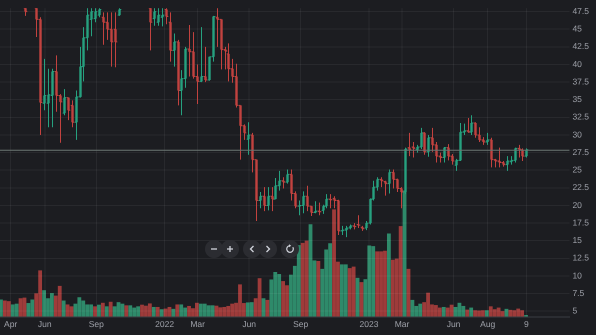 The image size is (596, 335). Describe the element at coordinates (526, 324) in the screenshot. I see `x-tick-label: 9` at that location.